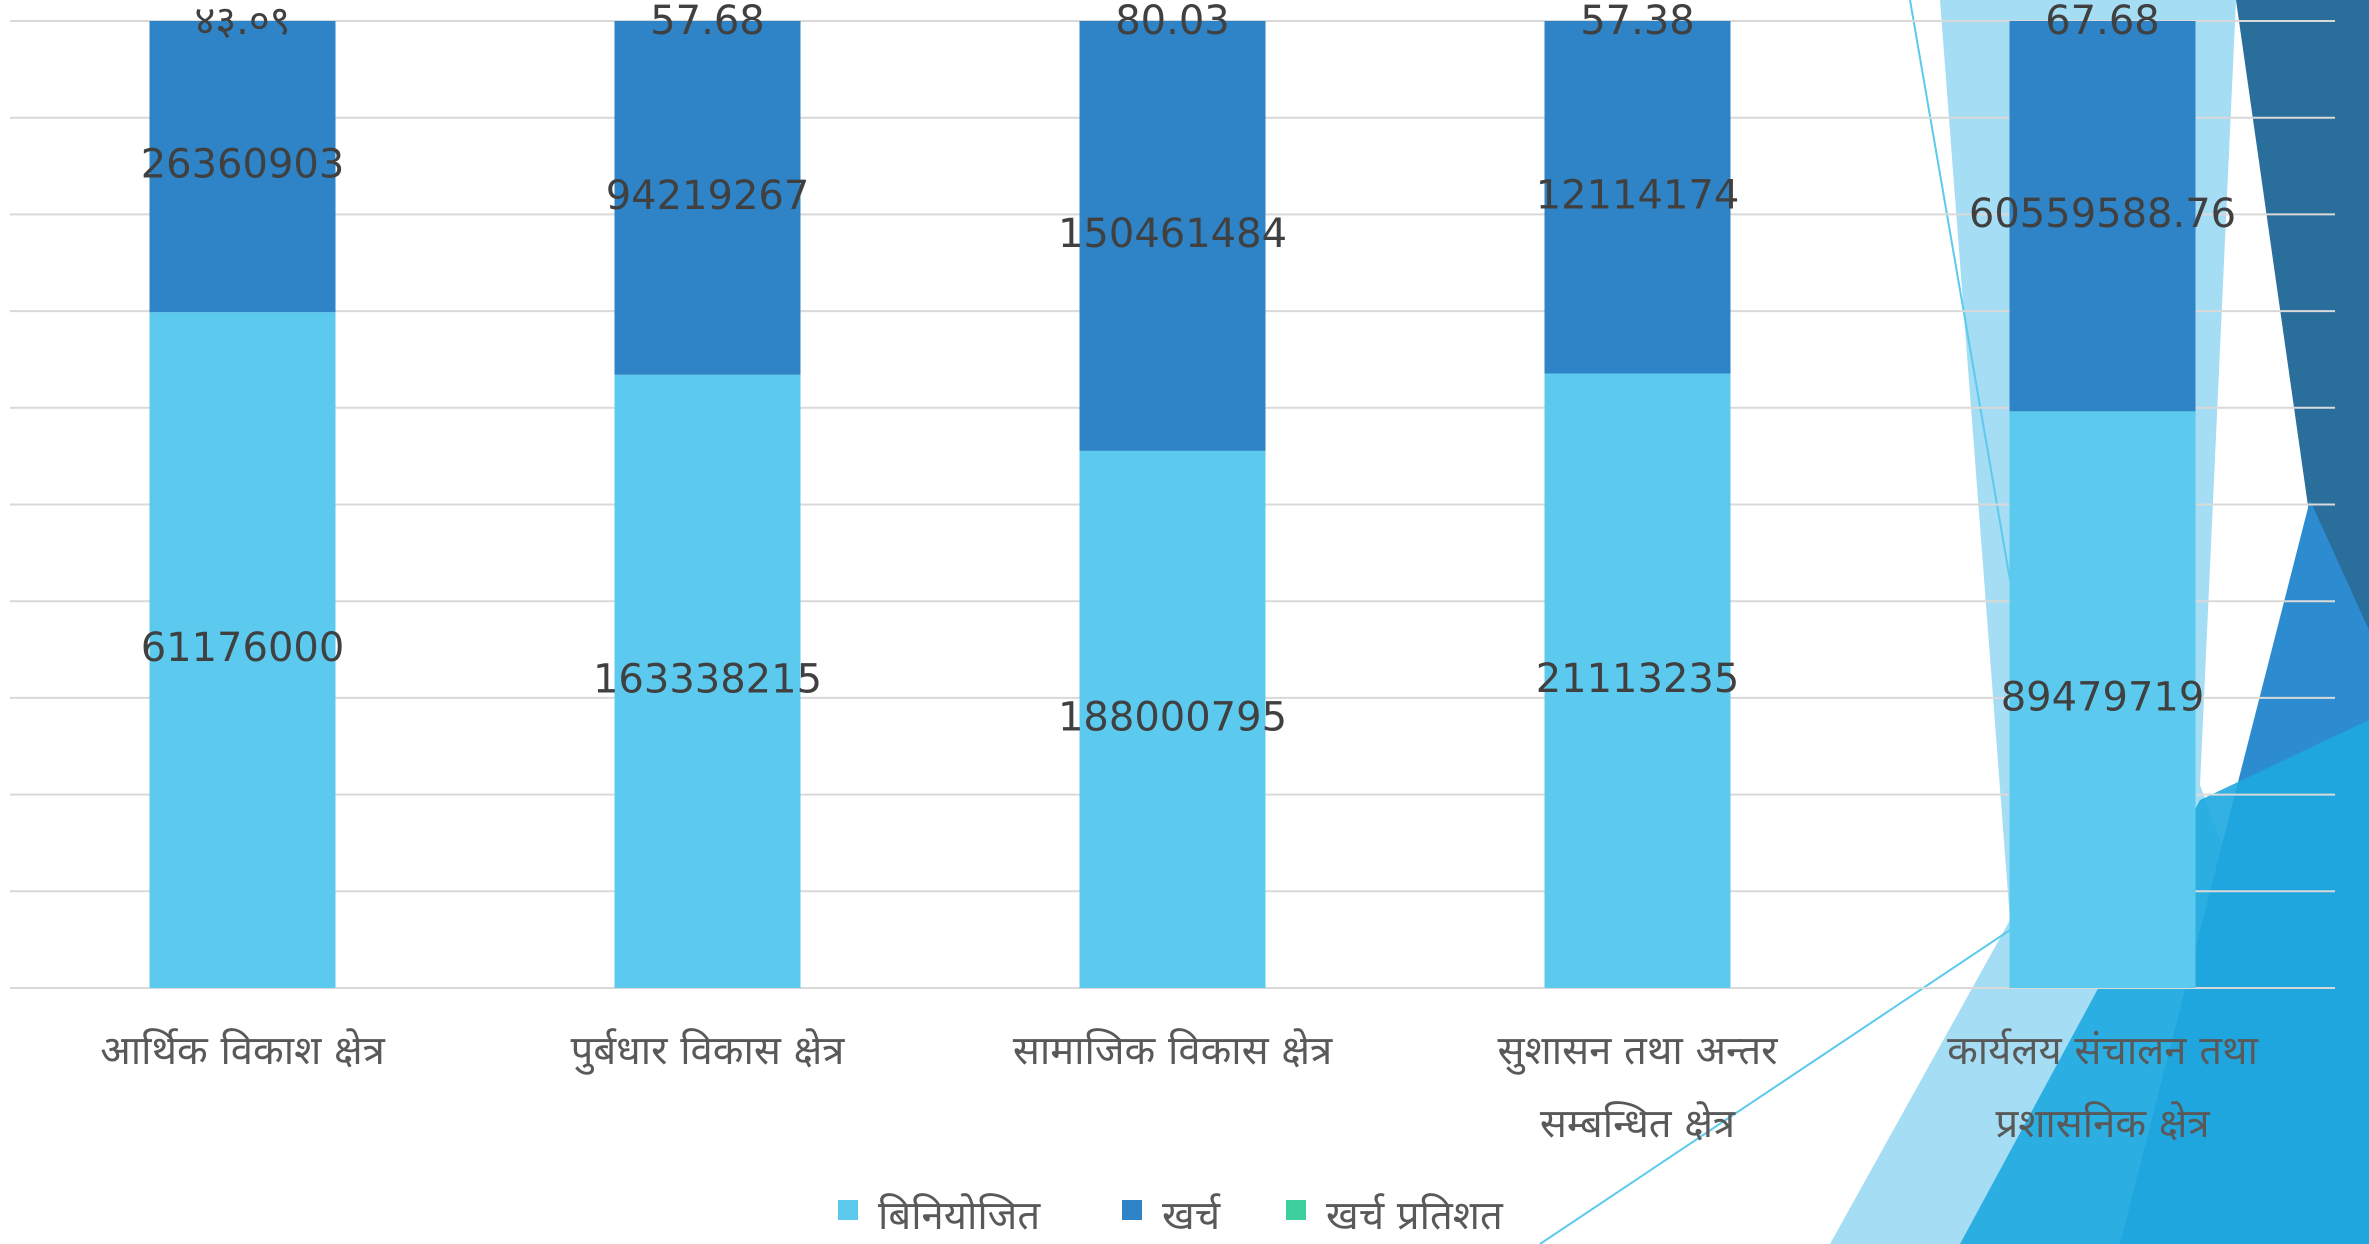 Image resolution: width=2369 pixels, height=1244 pixels. I want to click on legend-label: बिनियोजित, so click(959, 1216).